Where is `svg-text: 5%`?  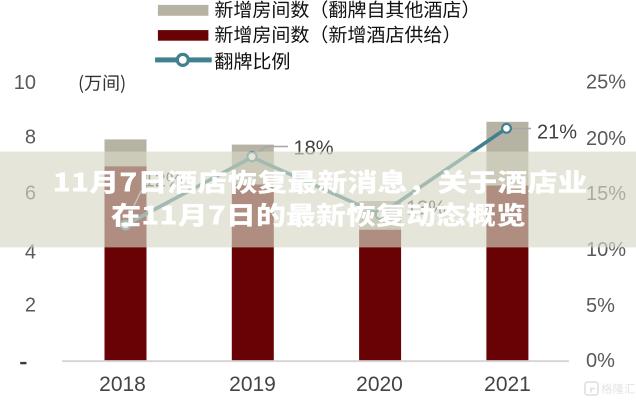
svg-text: 5% is located at coordinates (600, 306).